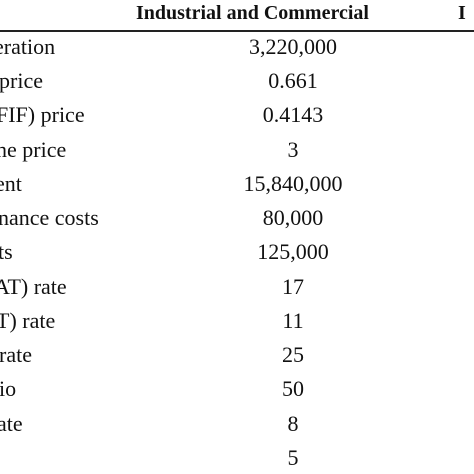 Image resolution: width=474 pixels, height=474 pixels. Describe the element at coordinates (237, 31) in the screenshot. I see `header-rule` at that location.